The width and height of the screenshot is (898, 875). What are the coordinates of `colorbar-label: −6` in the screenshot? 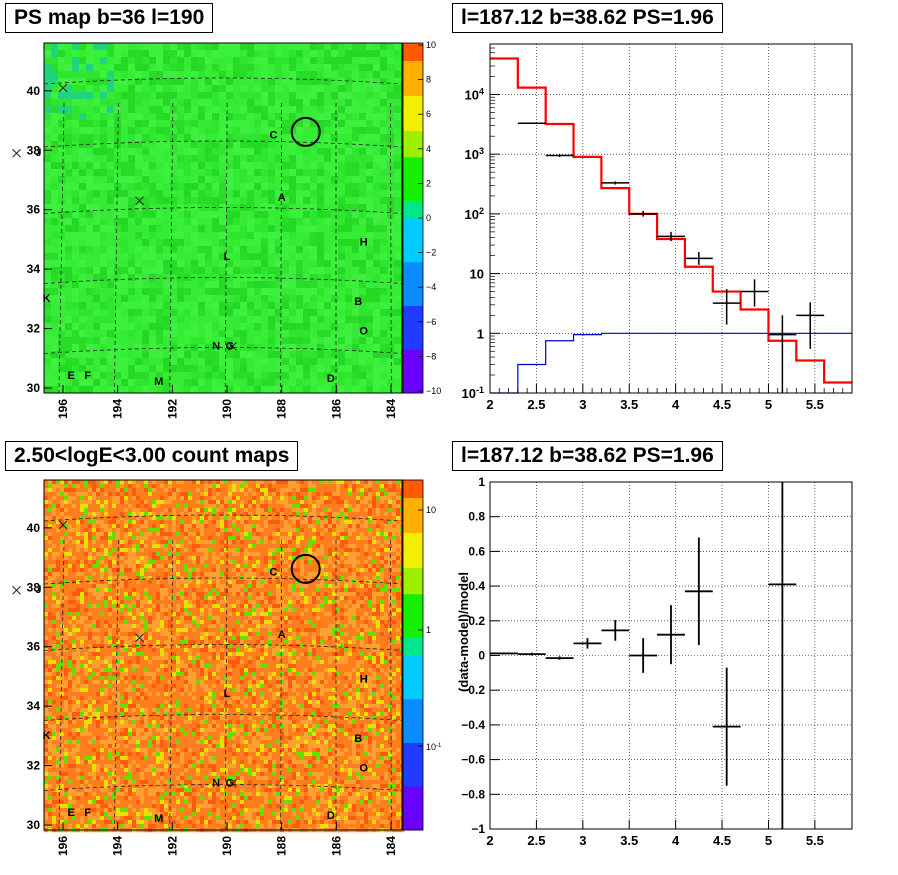 It's located at (431, 322).